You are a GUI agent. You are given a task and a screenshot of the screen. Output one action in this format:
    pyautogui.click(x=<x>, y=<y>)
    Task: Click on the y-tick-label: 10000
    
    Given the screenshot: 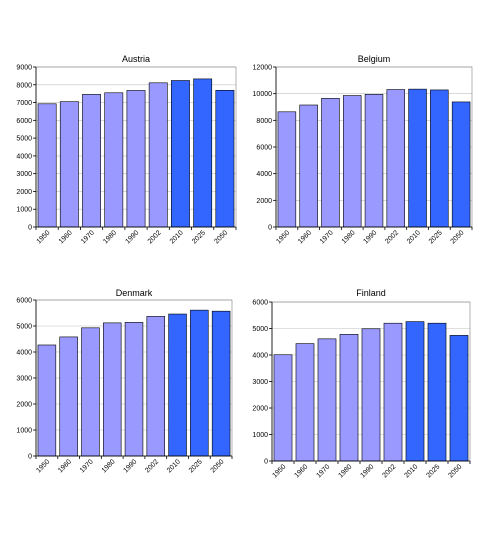 What is the action you would take?
    pyautogui.click(x=263, y=94)
    